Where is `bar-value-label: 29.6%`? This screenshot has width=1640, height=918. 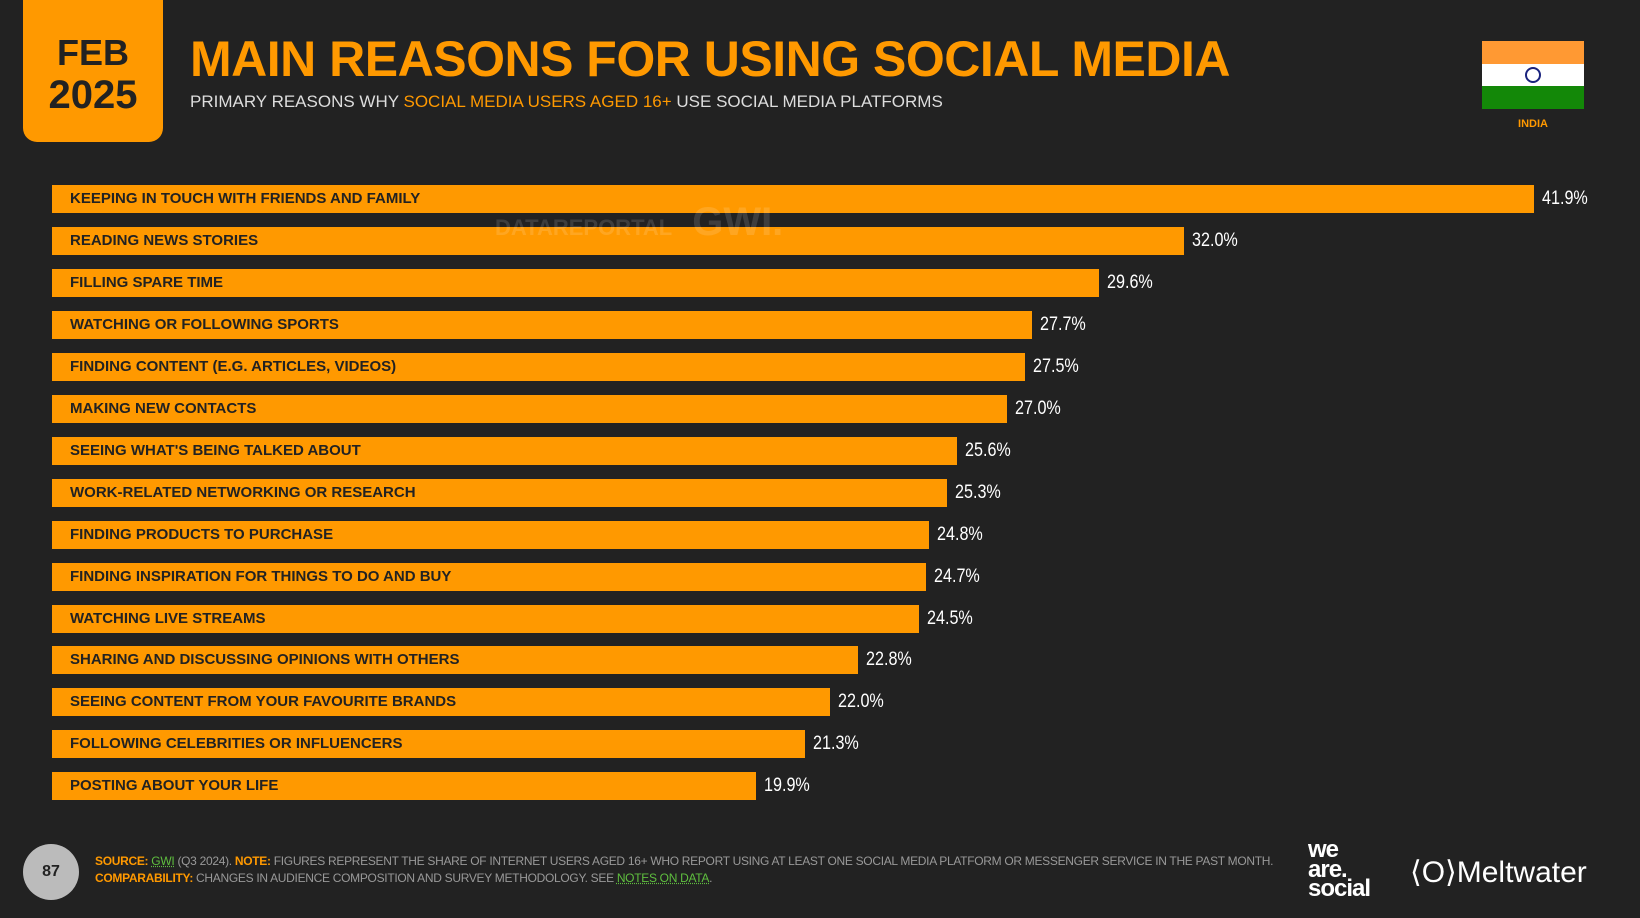
bar-value-label: 29.6% is located at coordinates (1129, 282).